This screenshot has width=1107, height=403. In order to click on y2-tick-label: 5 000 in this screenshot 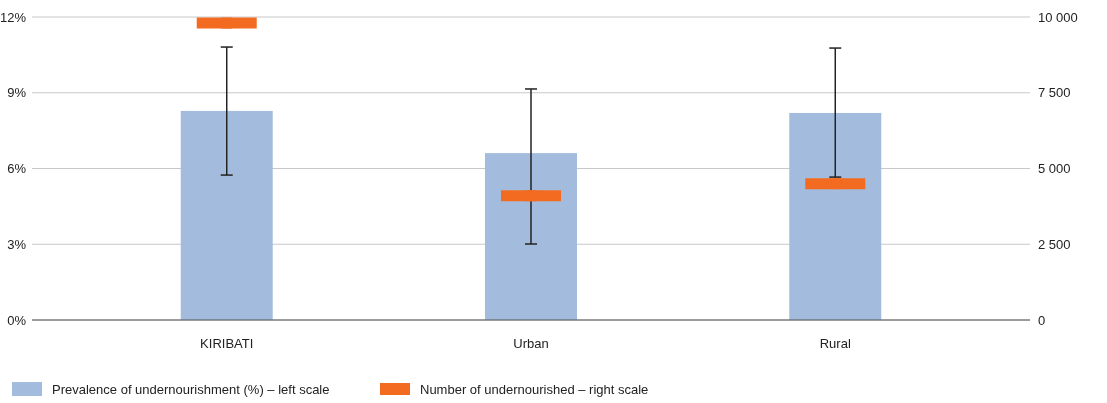, I will do `click(1054, 169)`.